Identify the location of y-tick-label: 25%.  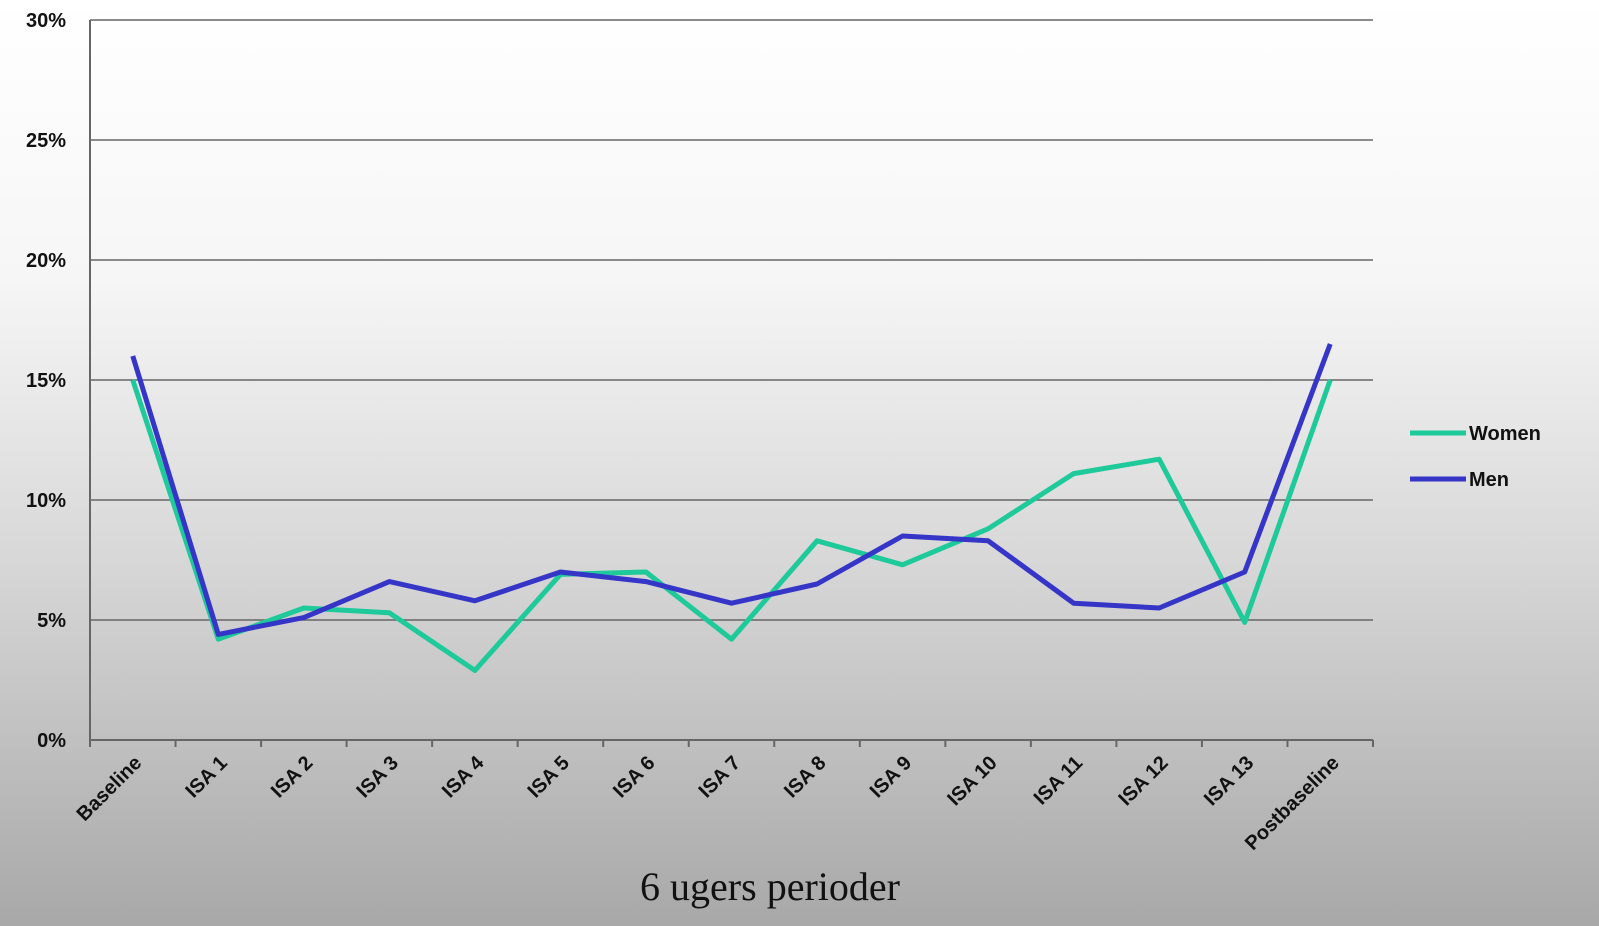
(46, 141).